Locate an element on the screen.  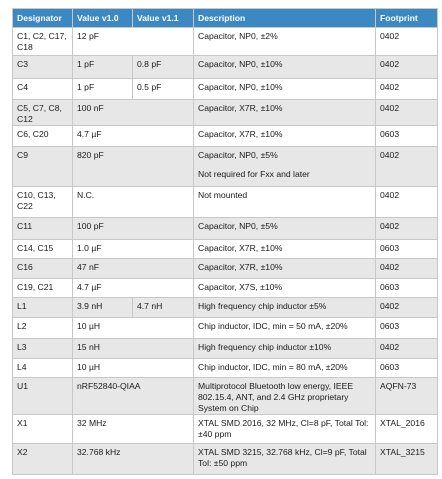
table-row: C14, C15 1.0 µF Capacitor, X7R, ±10% 0603 is located at coordinates (225, 249).